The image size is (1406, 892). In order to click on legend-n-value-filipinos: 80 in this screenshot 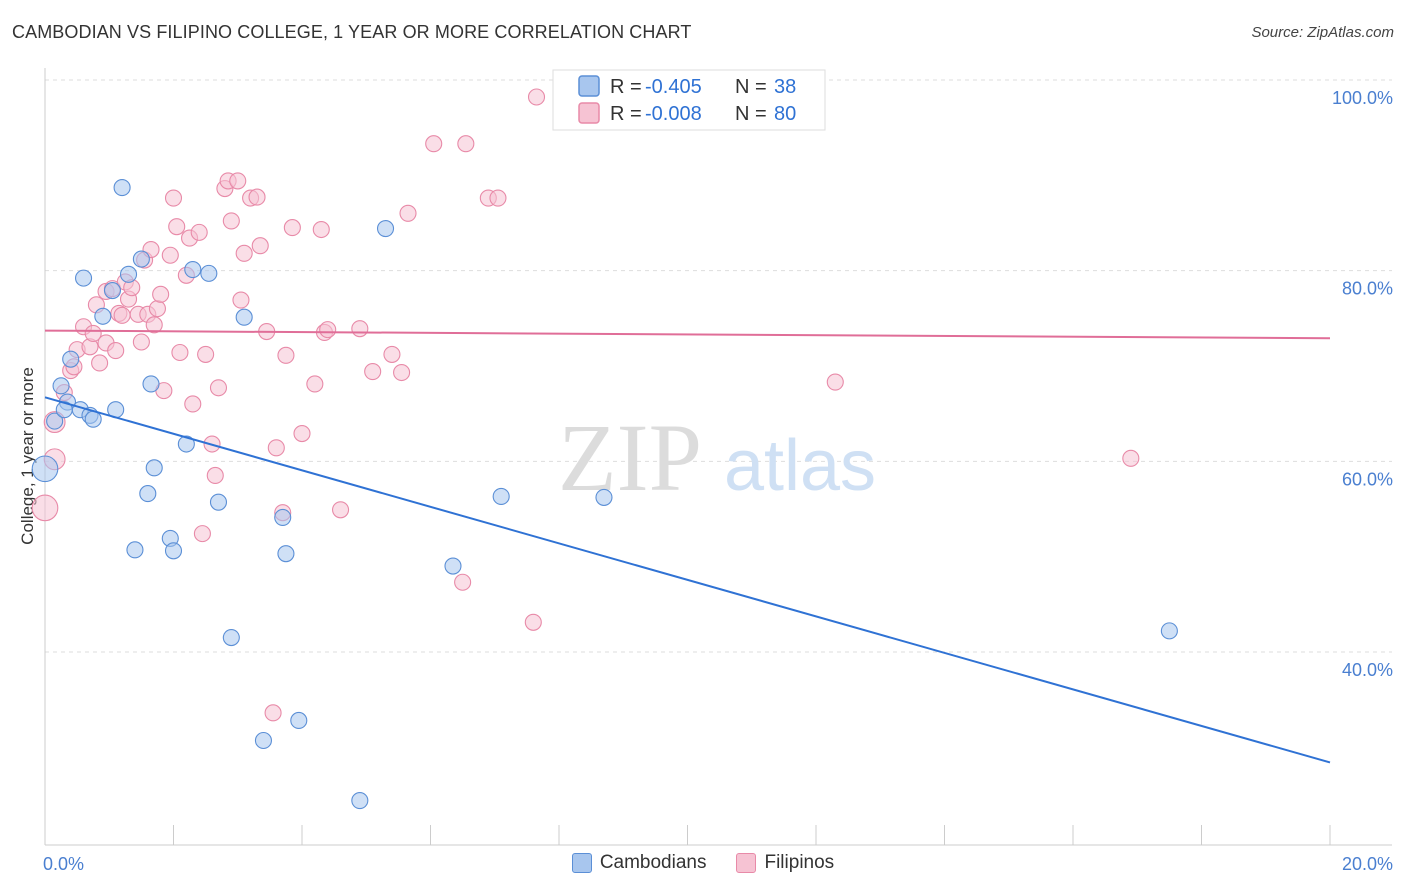, I will do `click(785, 114)`.